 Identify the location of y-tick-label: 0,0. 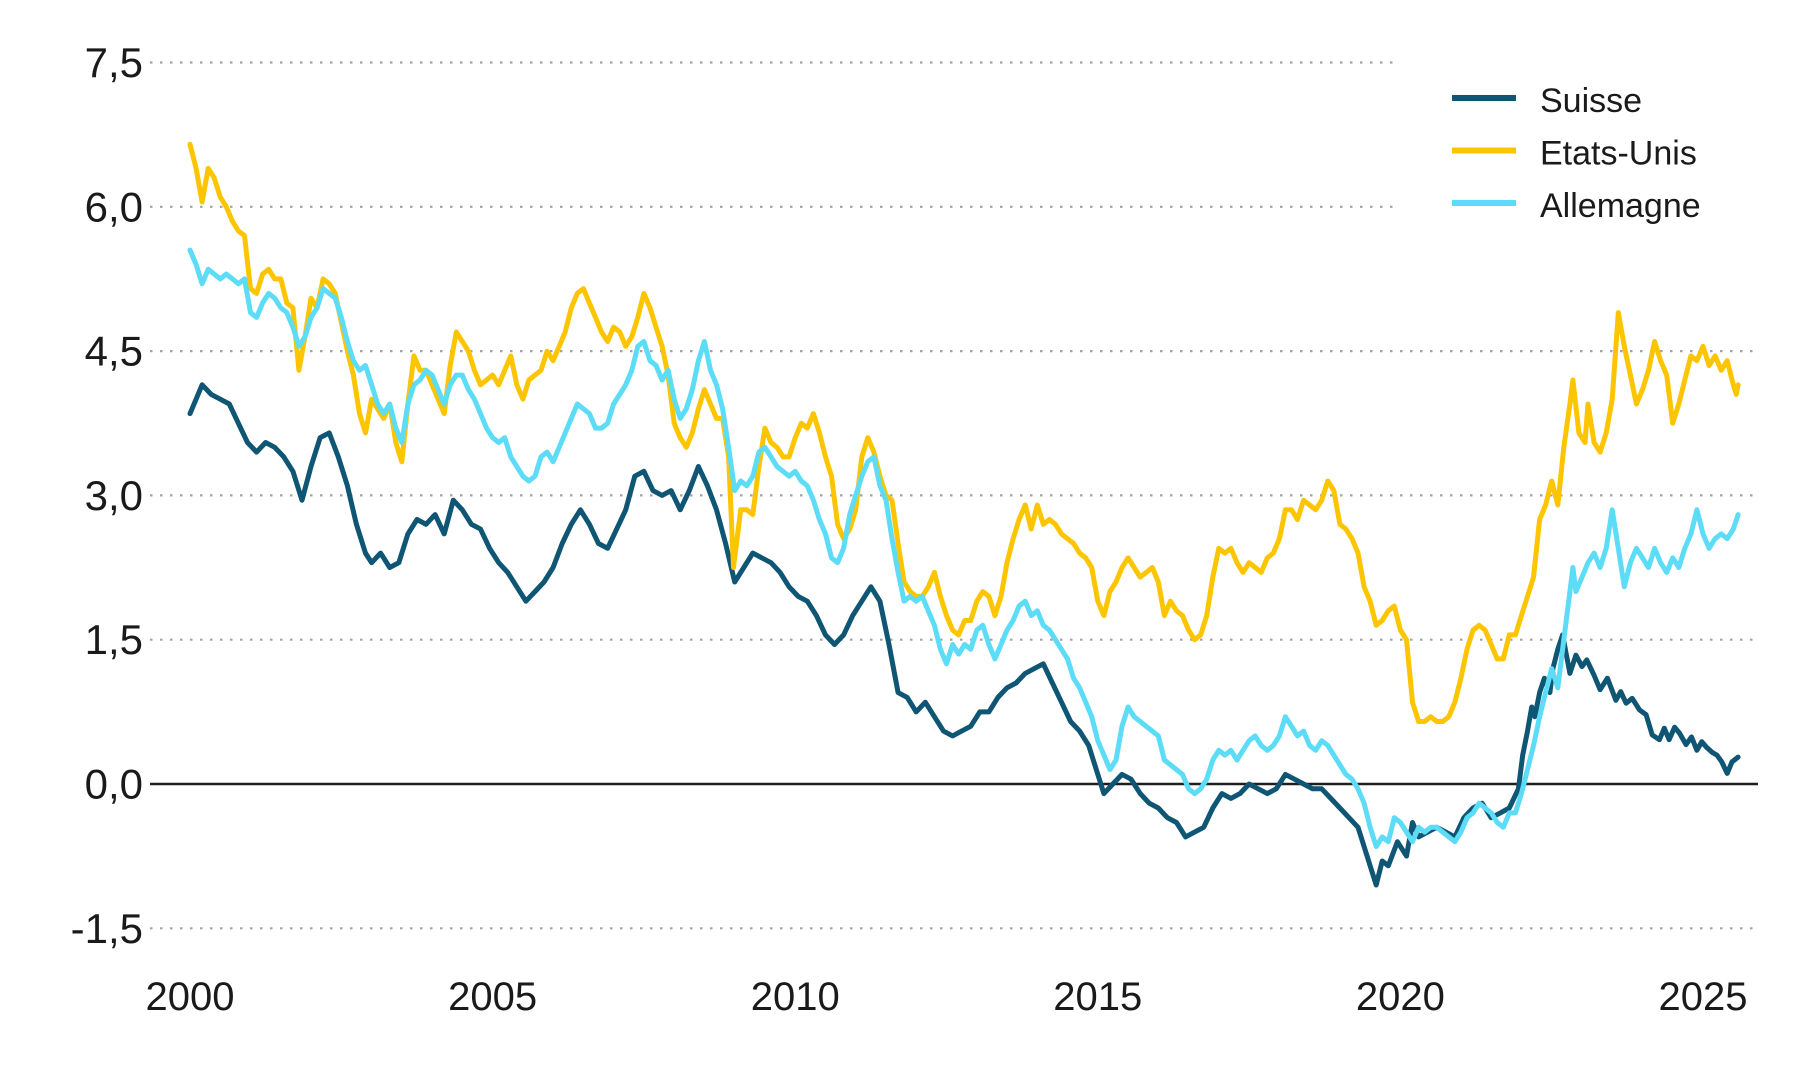
(114, 784).